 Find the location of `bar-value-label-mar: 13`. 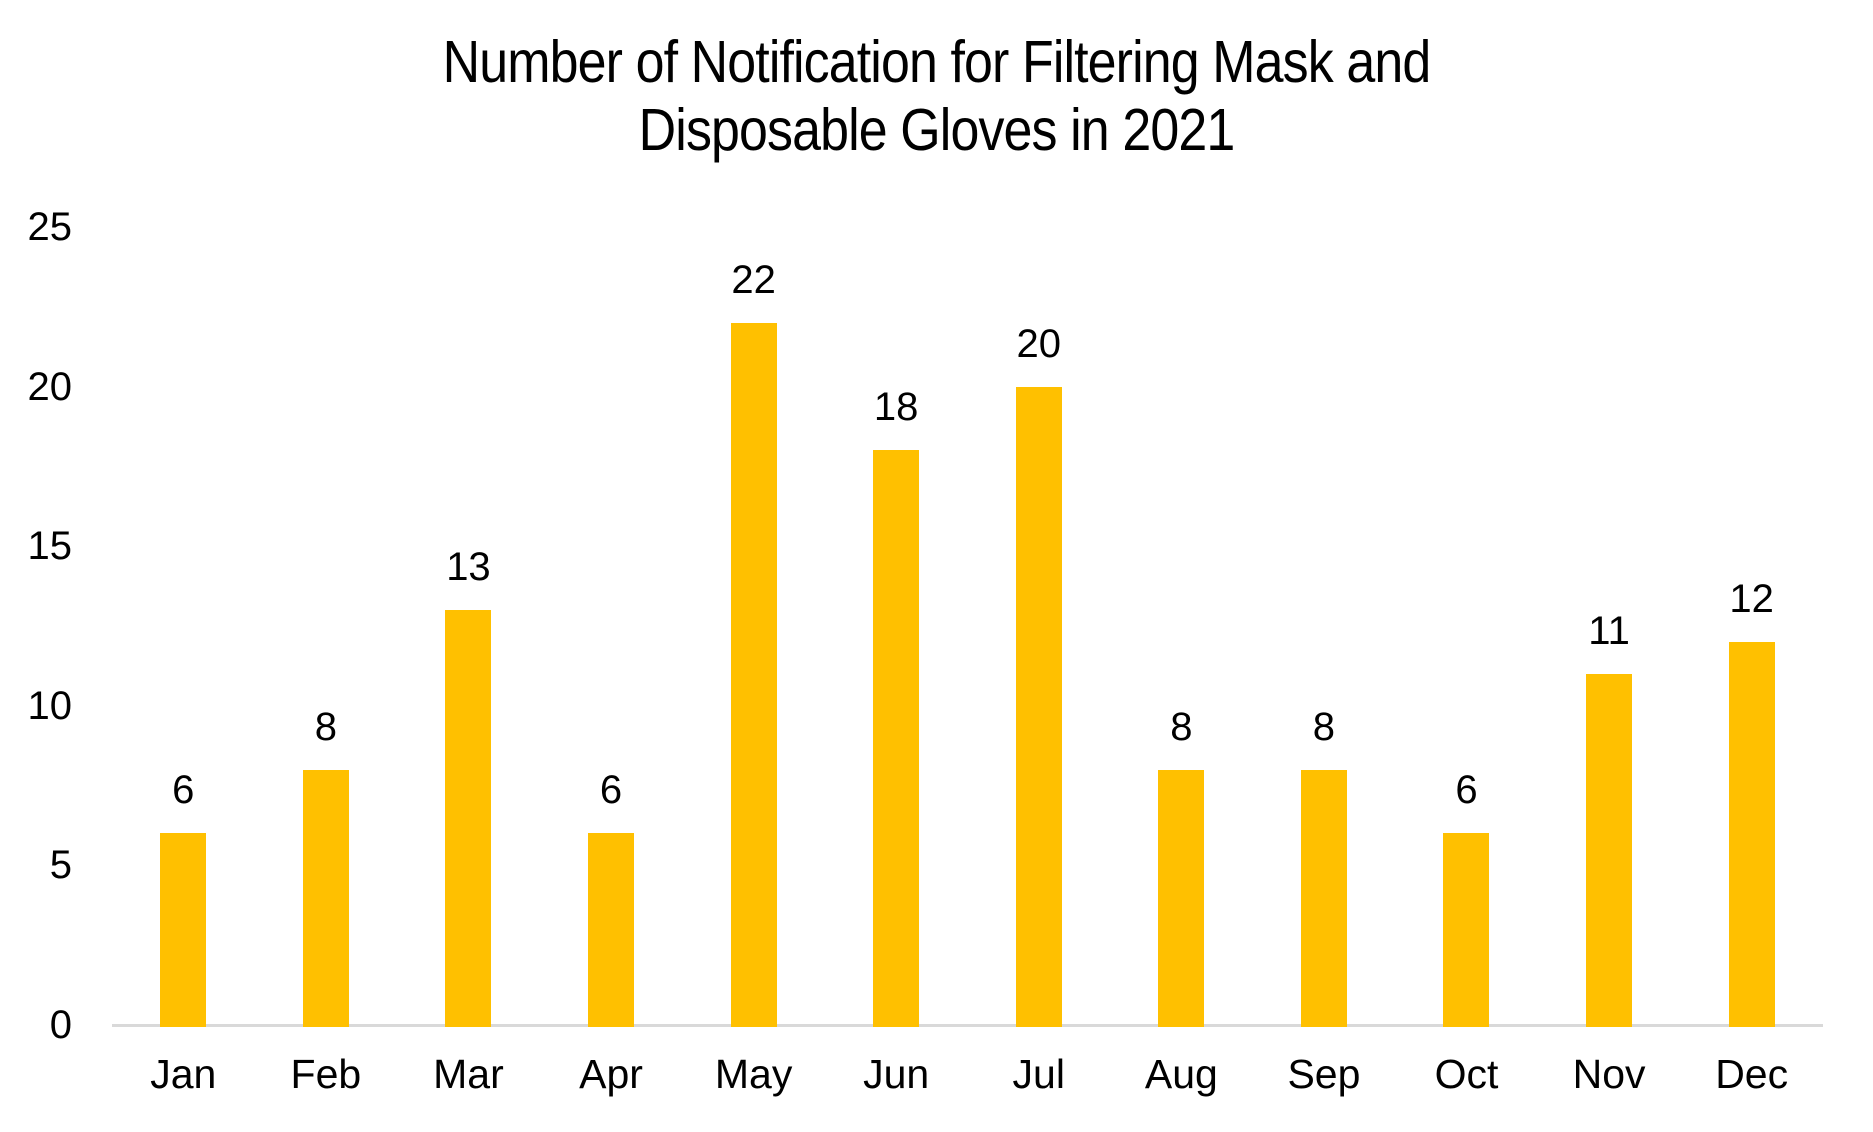

bar-value-label-mar: 13 is located at coordinates (468, 567).